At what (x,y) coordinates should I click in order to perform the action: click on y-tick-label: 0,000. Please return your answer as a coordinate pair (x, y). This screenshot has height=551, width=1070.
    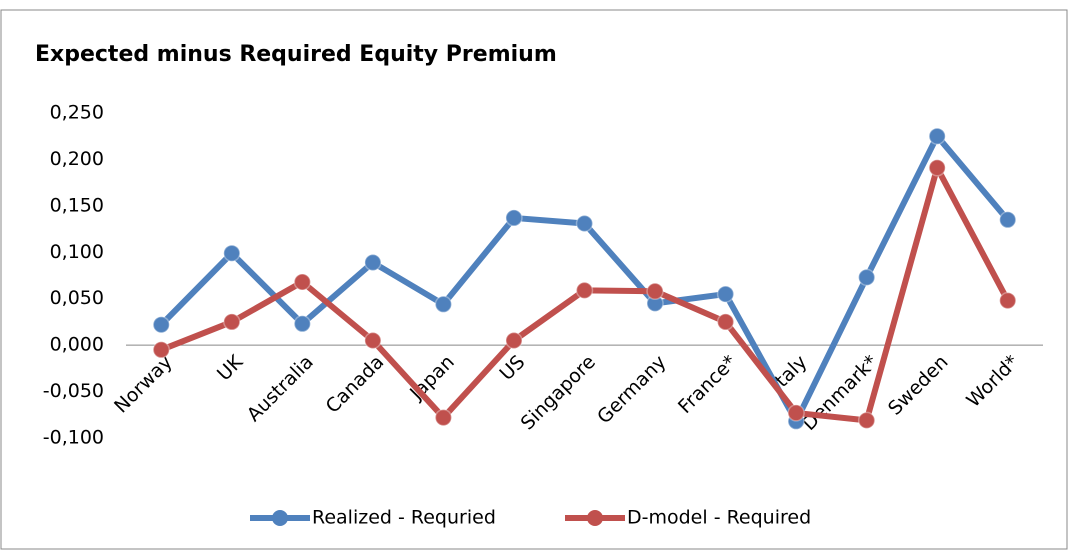
    Looking at the image, I should click on (77, 345).